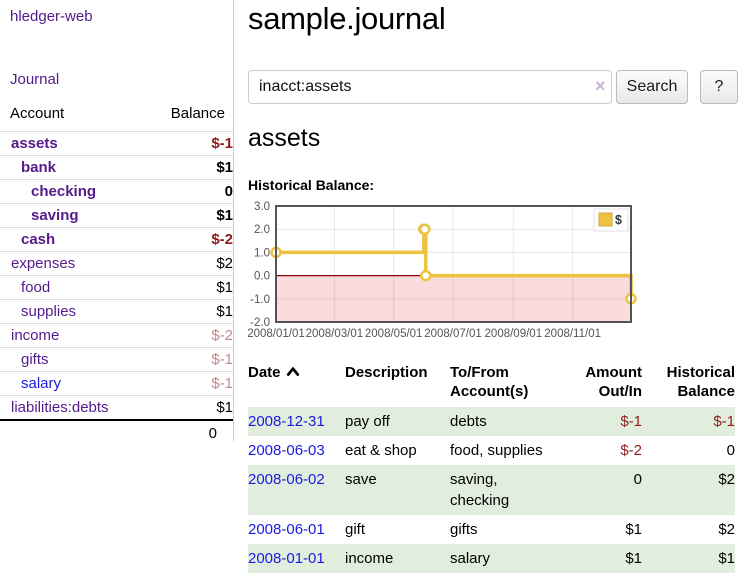  Describe the element at coordinates (491, 529) in the screenshot. I see `transaction-row: 2008-06-01 gift gifts $1 $2` at that location.